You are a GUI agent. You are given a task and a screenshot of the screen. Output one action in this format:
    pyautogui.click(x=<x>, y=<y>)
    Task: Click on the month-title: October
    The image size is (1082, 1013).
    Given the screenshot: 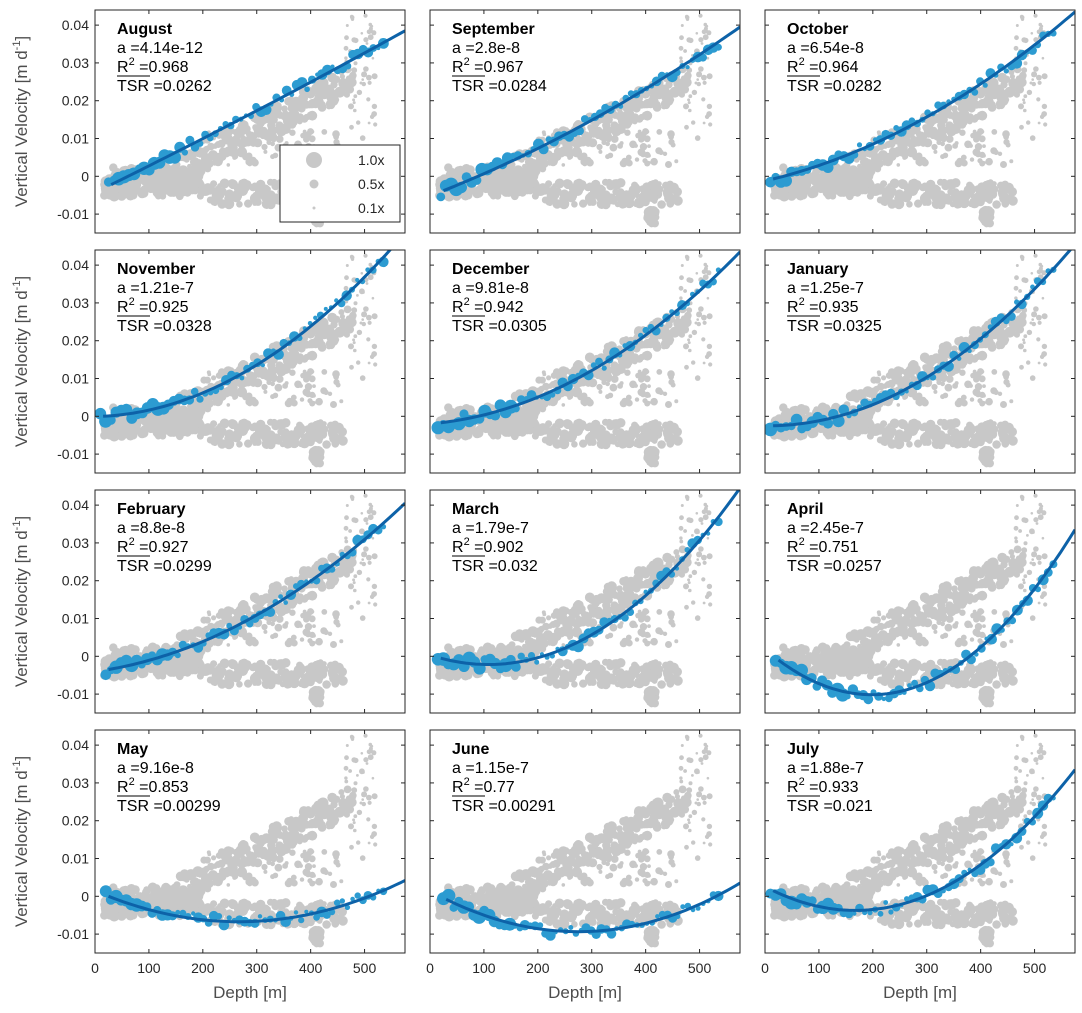 What is the action you would take?
    pyautogui.click(x=817, y=29)
    